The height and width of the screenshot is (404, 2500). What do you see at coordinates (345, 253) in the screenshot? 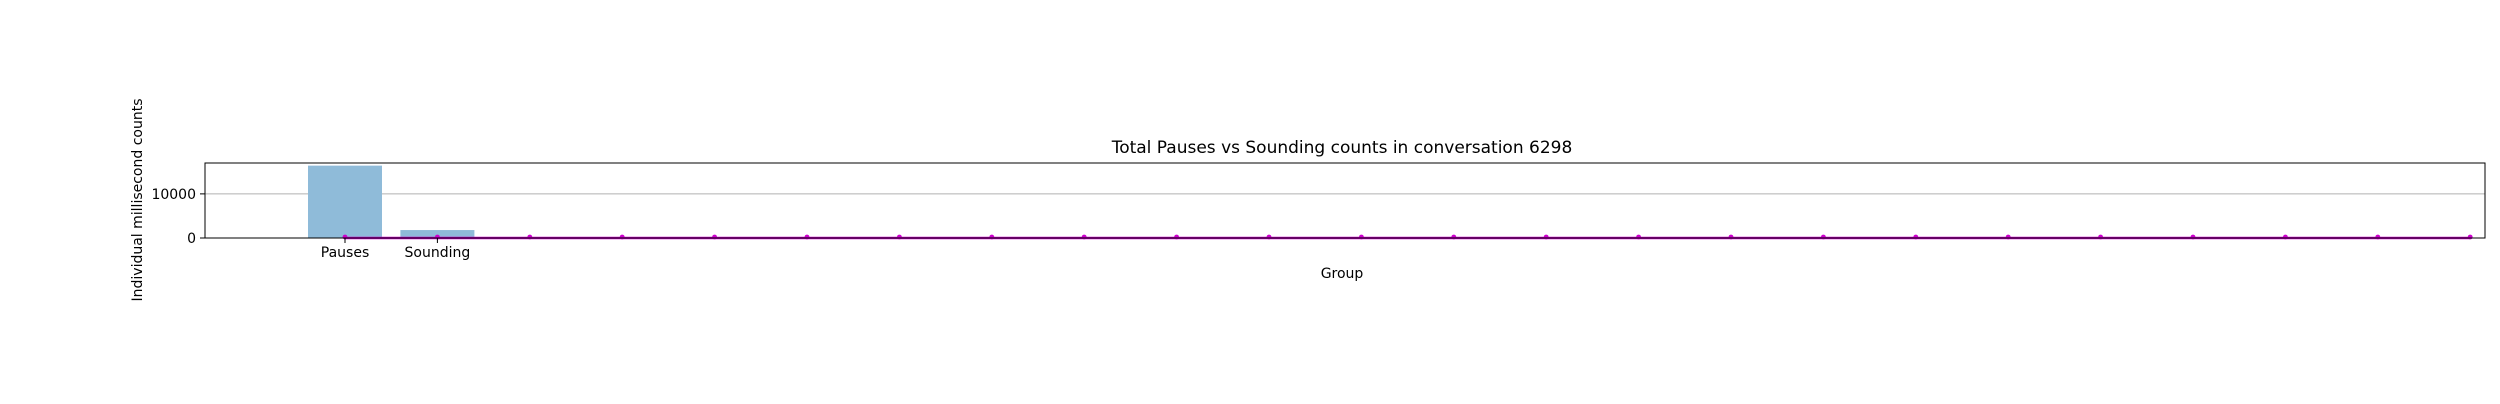
I see `x-tick-label: Pauses` at bounding box center [345, 253].